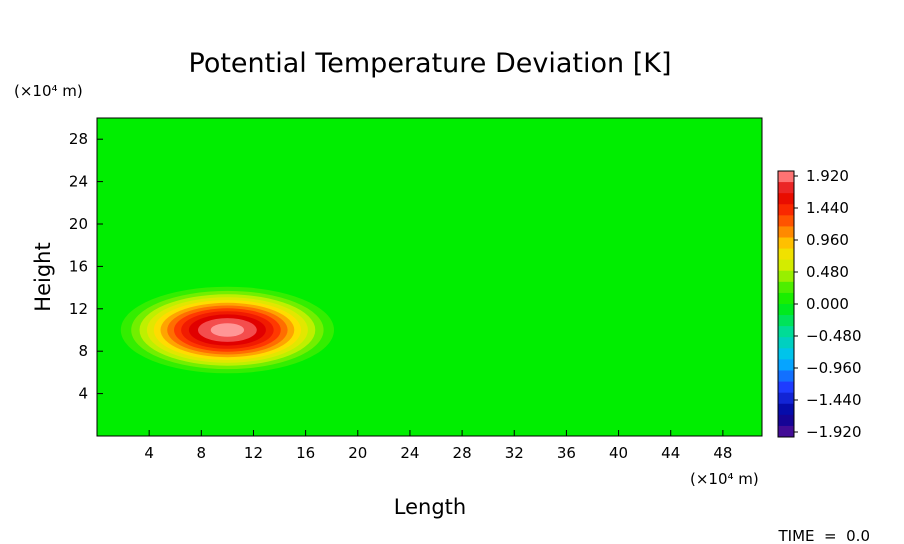 The width and height of the screenshot is (904, 544). What do you see at coordinates (823, 535) in the screenshot?
I see `time-annotation: TIME = 0.0` at bounding box center [823, 535].